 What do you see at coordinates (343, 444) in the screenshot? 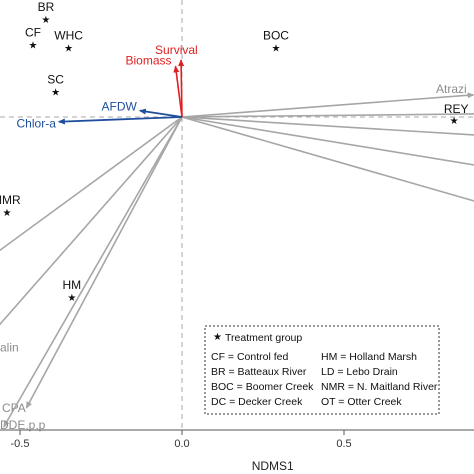
I see `x-tick-label: 0.5` at bounding box center [343, 444].